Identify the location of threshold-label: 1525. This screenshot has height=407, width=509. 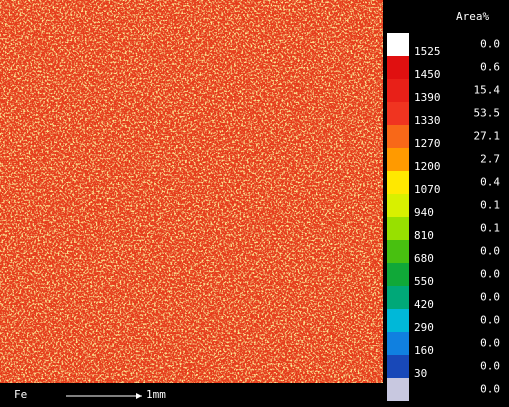
(427, 51).